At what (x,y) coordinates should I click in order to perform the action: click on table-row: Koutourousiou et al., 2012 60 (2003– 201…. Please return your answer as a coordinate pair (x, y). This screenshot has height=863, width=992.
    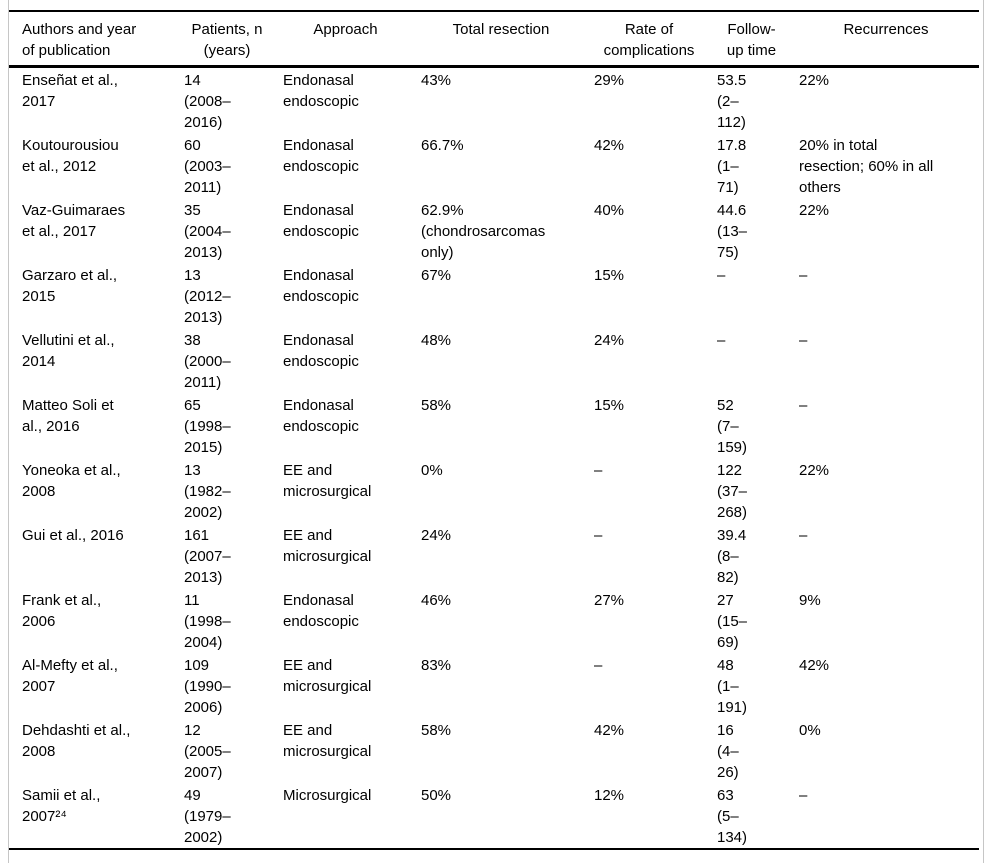
    Looking at the image, I should click on (494, 165).